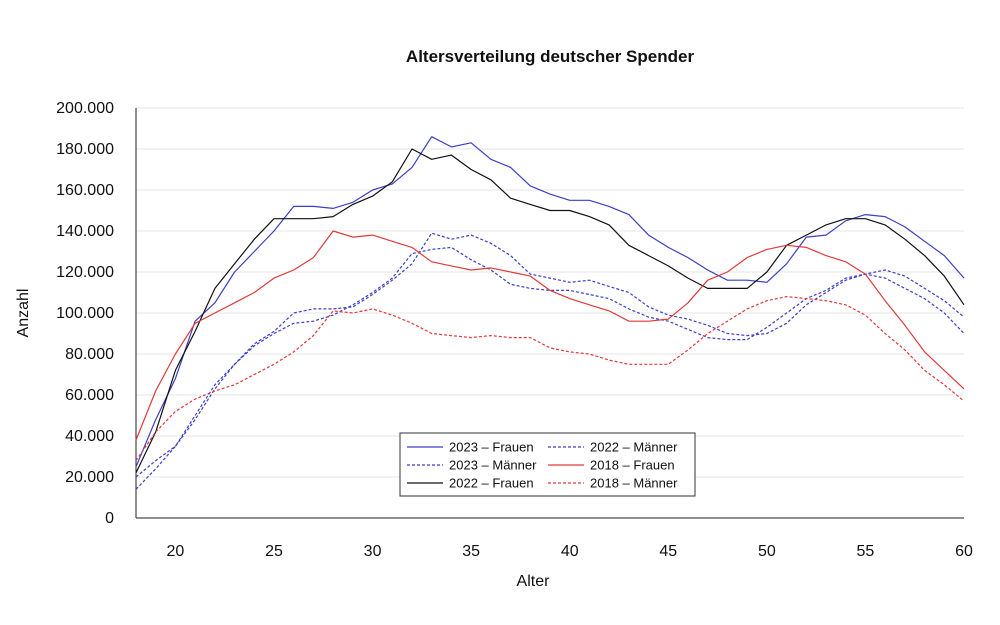  What do you see at coordinates (632, 465) in the screenshot?
I see `legend-label-4: 2018 – Frauen` at bounding box center [632, 465].